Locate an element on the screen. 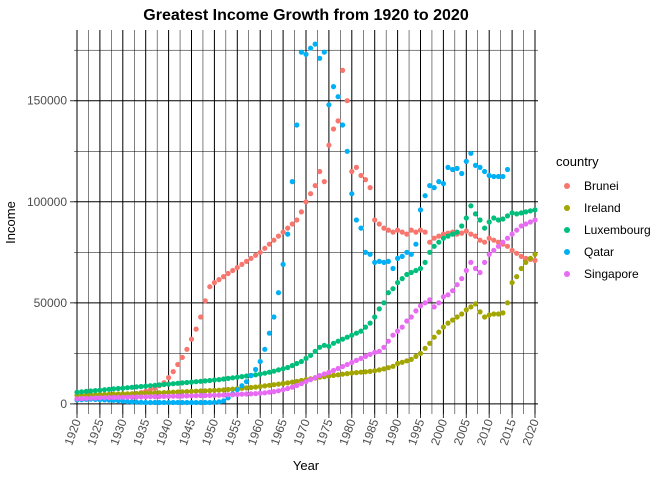 Image resolution: width=672 pixels, height=480 pixels. legend-dot is located at coordinates (567, 252).